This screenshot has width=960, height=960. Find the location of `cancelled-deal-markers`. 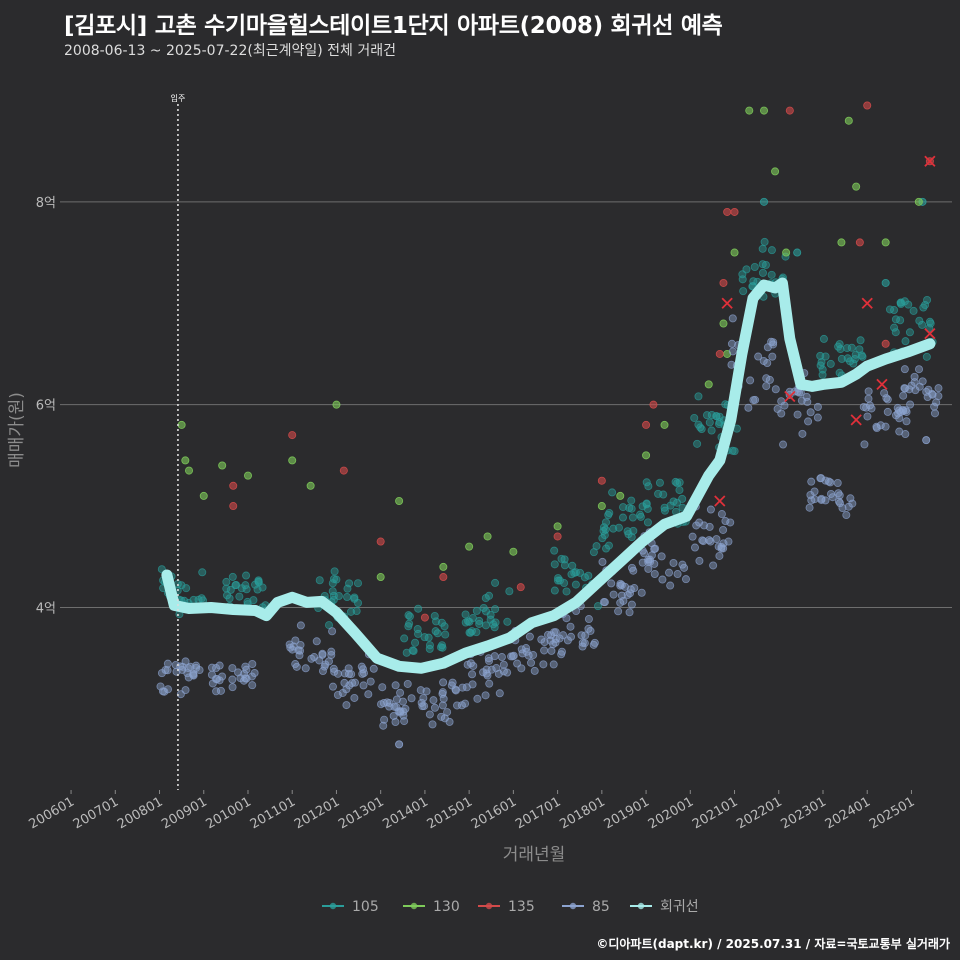

cancelled-deal-markers is located at coordinates (825, 331).